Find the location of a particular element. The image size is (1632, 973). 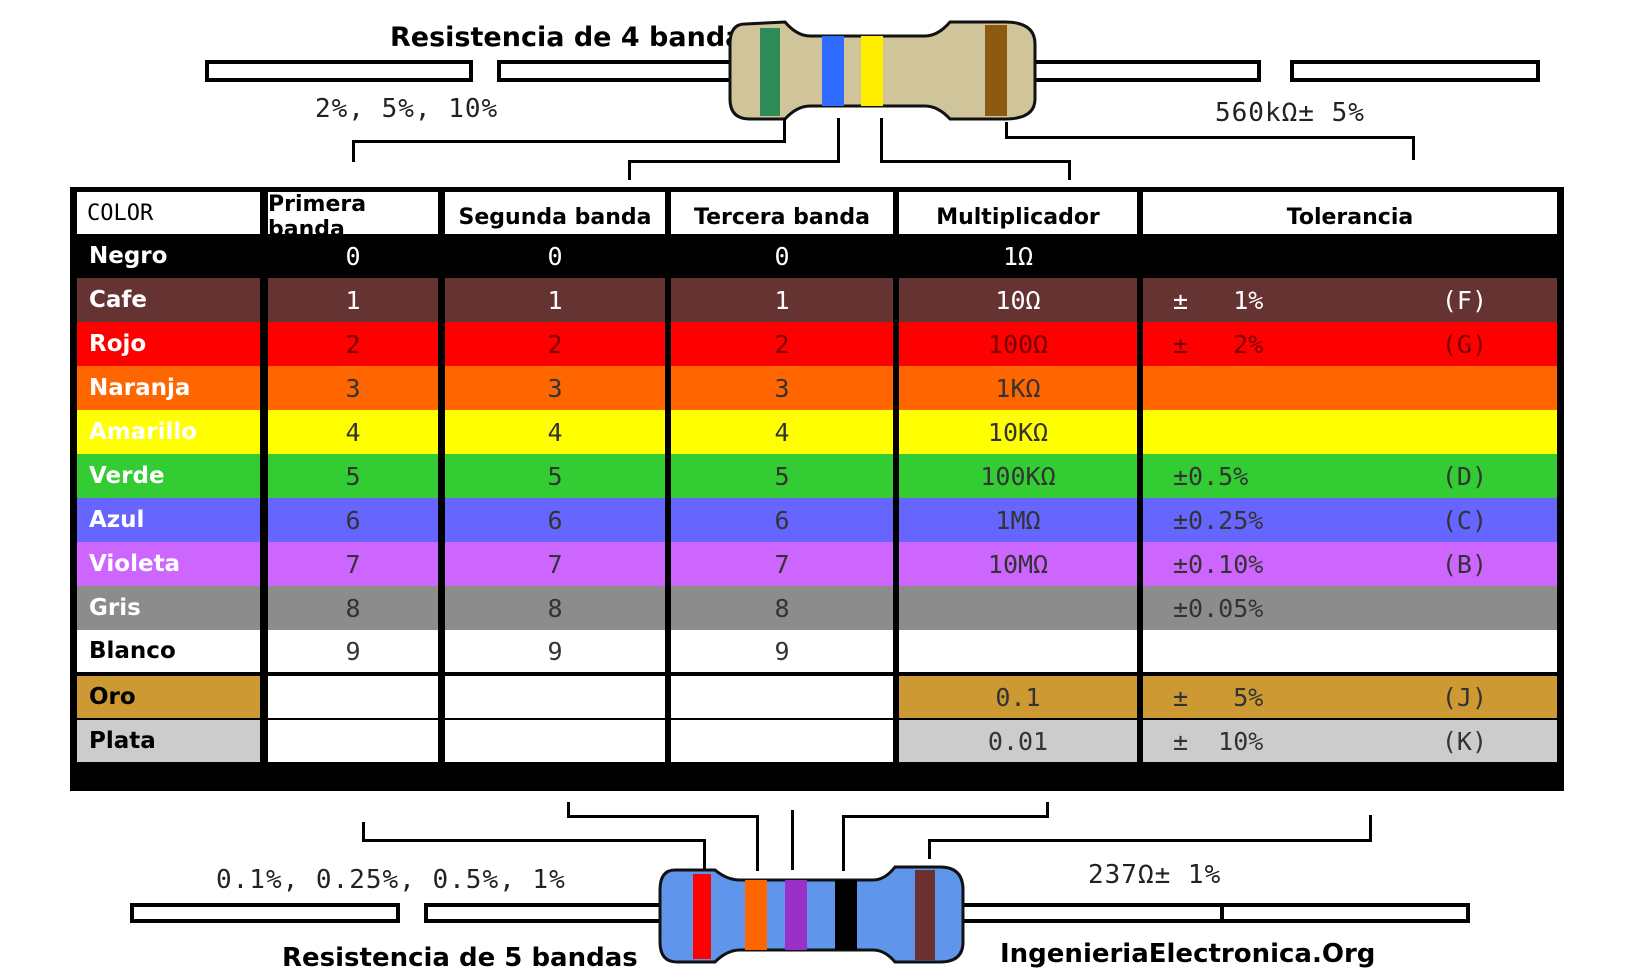

four-band-title: Resistencia de 4 bandas is located at coordinates (575, 37).